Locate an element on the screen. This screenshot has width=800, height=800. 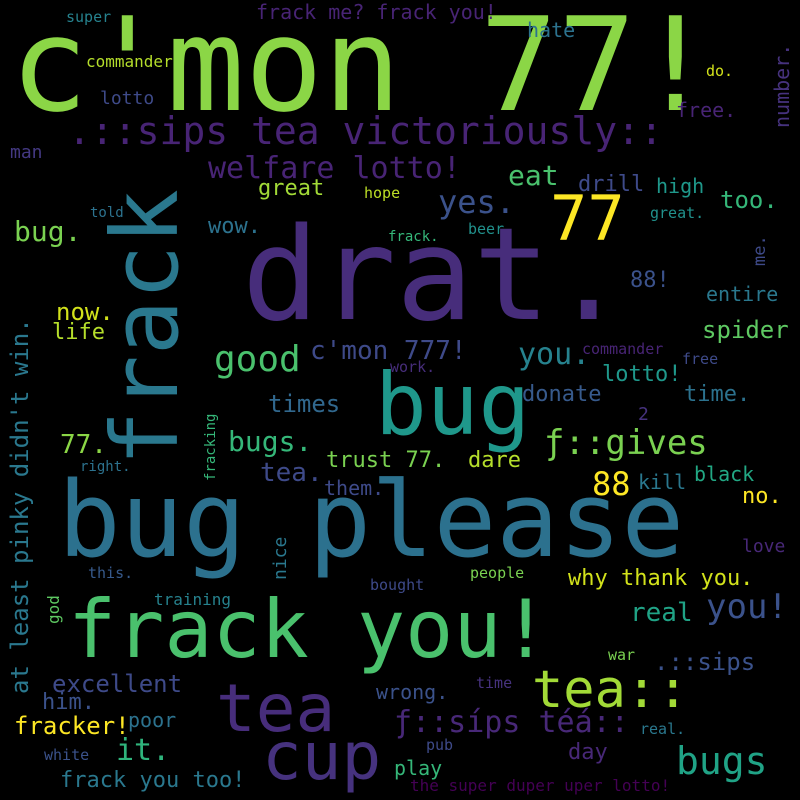
word-play: play is located at coordinates (418, 768).